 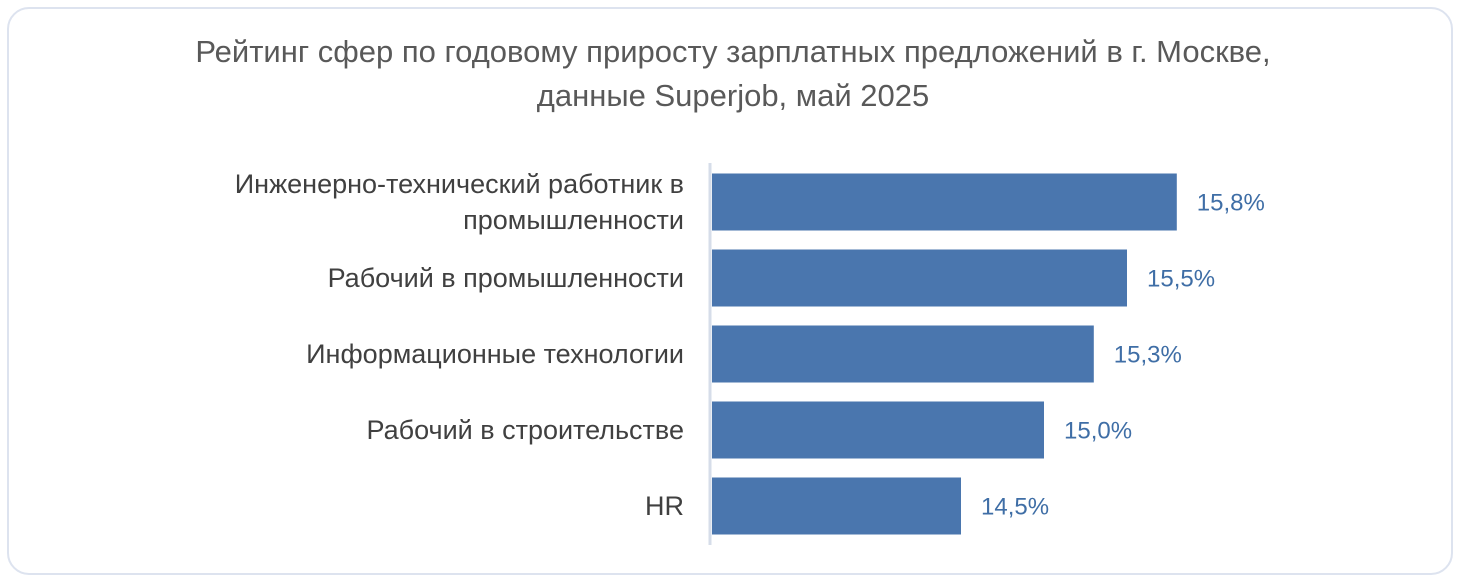 I want to click on category-label: Информационные технологии, so click(x=495, y=354).